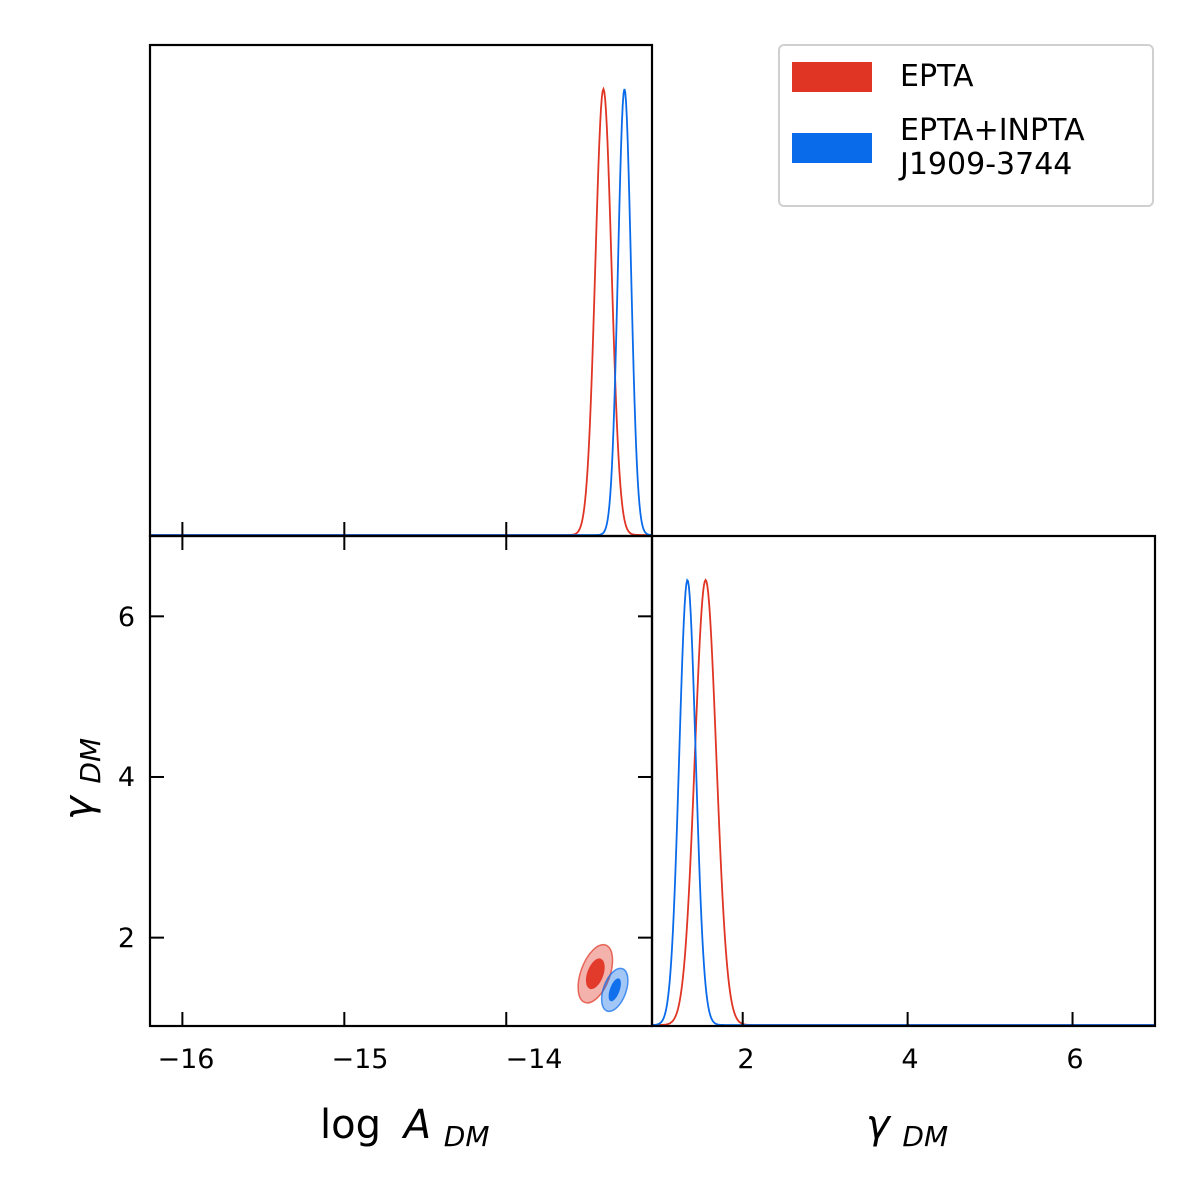 This screenshot has height=1200, width=1200. Describe the element at coordinates (126, 938) in the screenshot. I see `tick-label-gamma-y: 2` at that location.